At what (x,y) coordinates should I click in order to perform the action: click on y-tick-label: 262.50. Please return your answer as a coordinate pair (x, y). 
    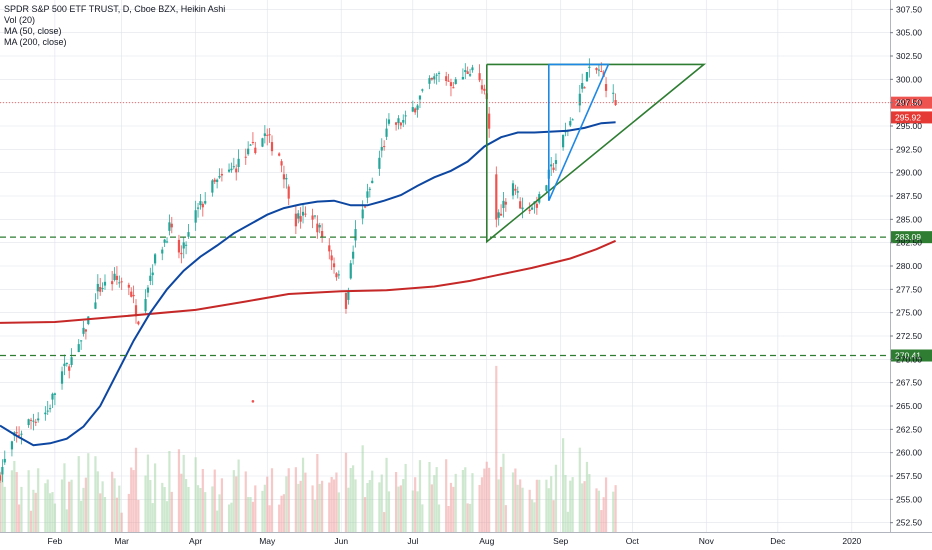
    Looking at the image, I should click on (909, 429).